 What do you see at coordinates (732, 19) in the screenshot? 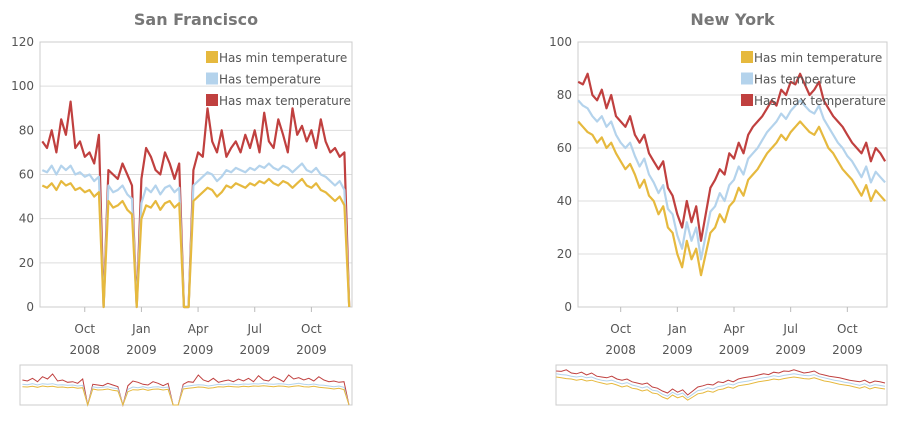
I see `chart-title: New York` at bounding box center [732, 19].